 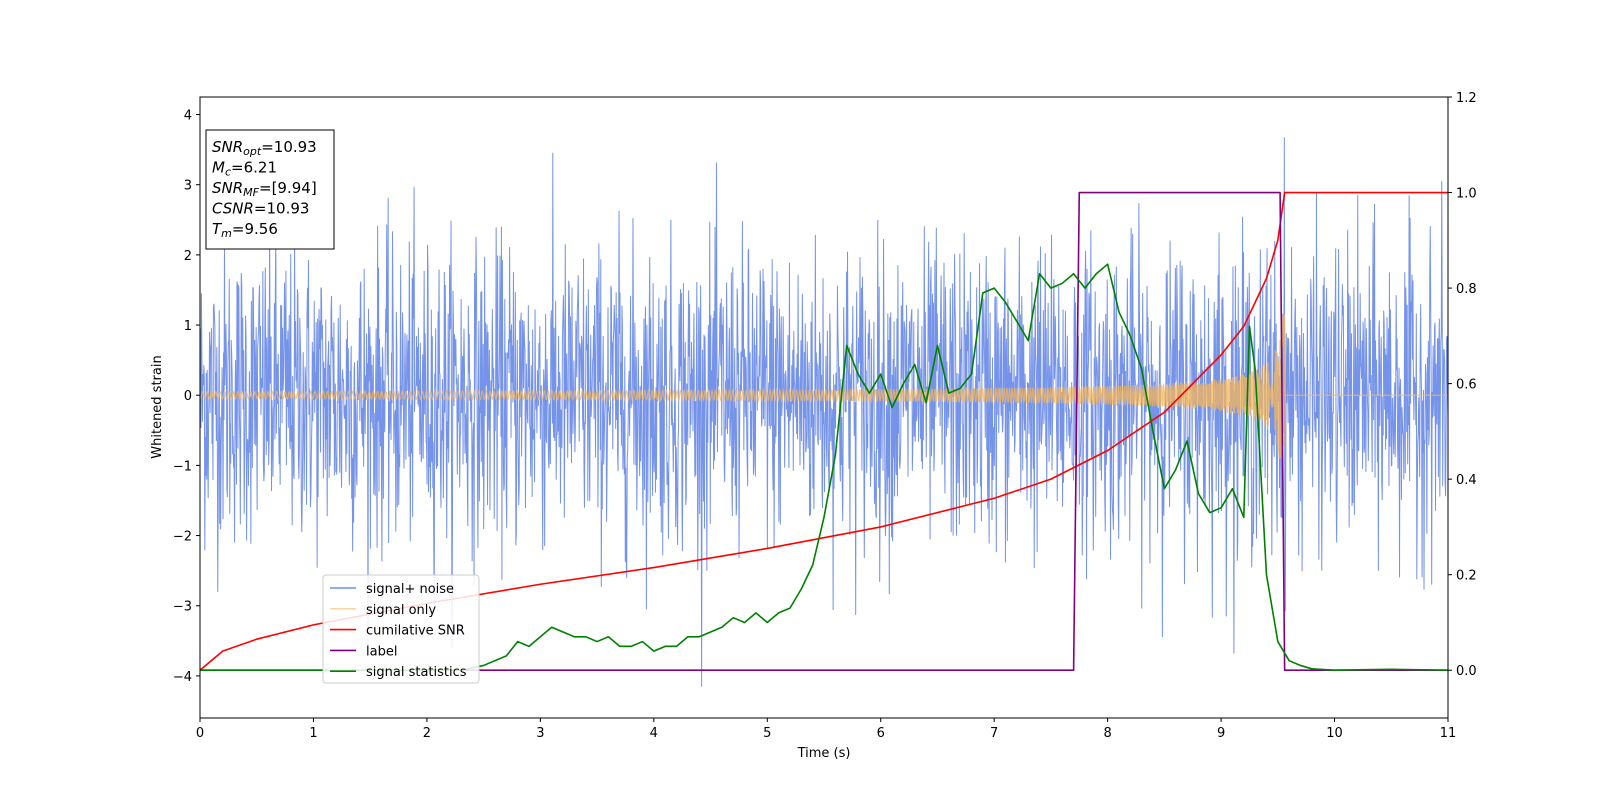 I want to click on stats-annotation-line: SNRopt=10.93, so click(x=264, y=148).